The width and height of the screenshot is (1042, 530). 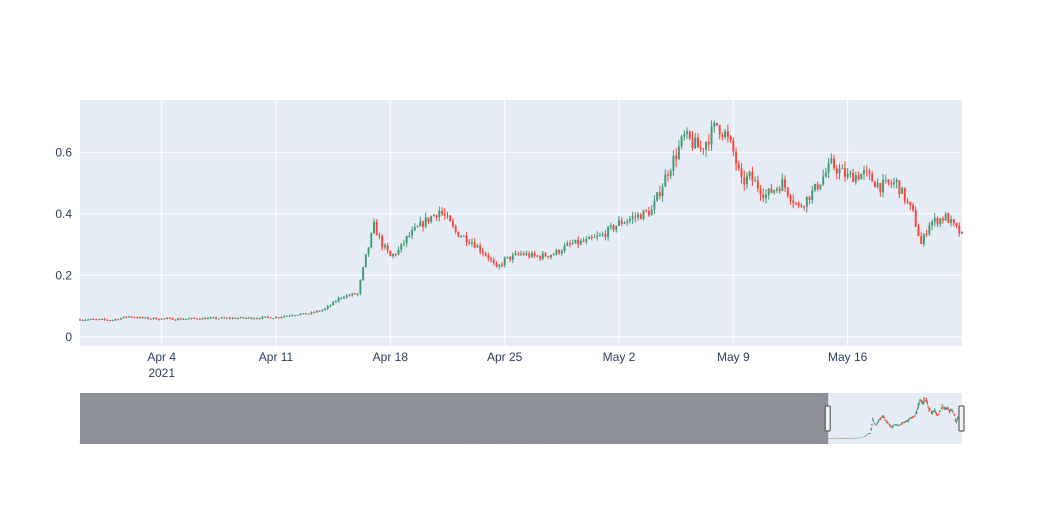 I want to click on y-axis-ticks: 0 0.2 0.4 0.6, so click(x=63, y=244).